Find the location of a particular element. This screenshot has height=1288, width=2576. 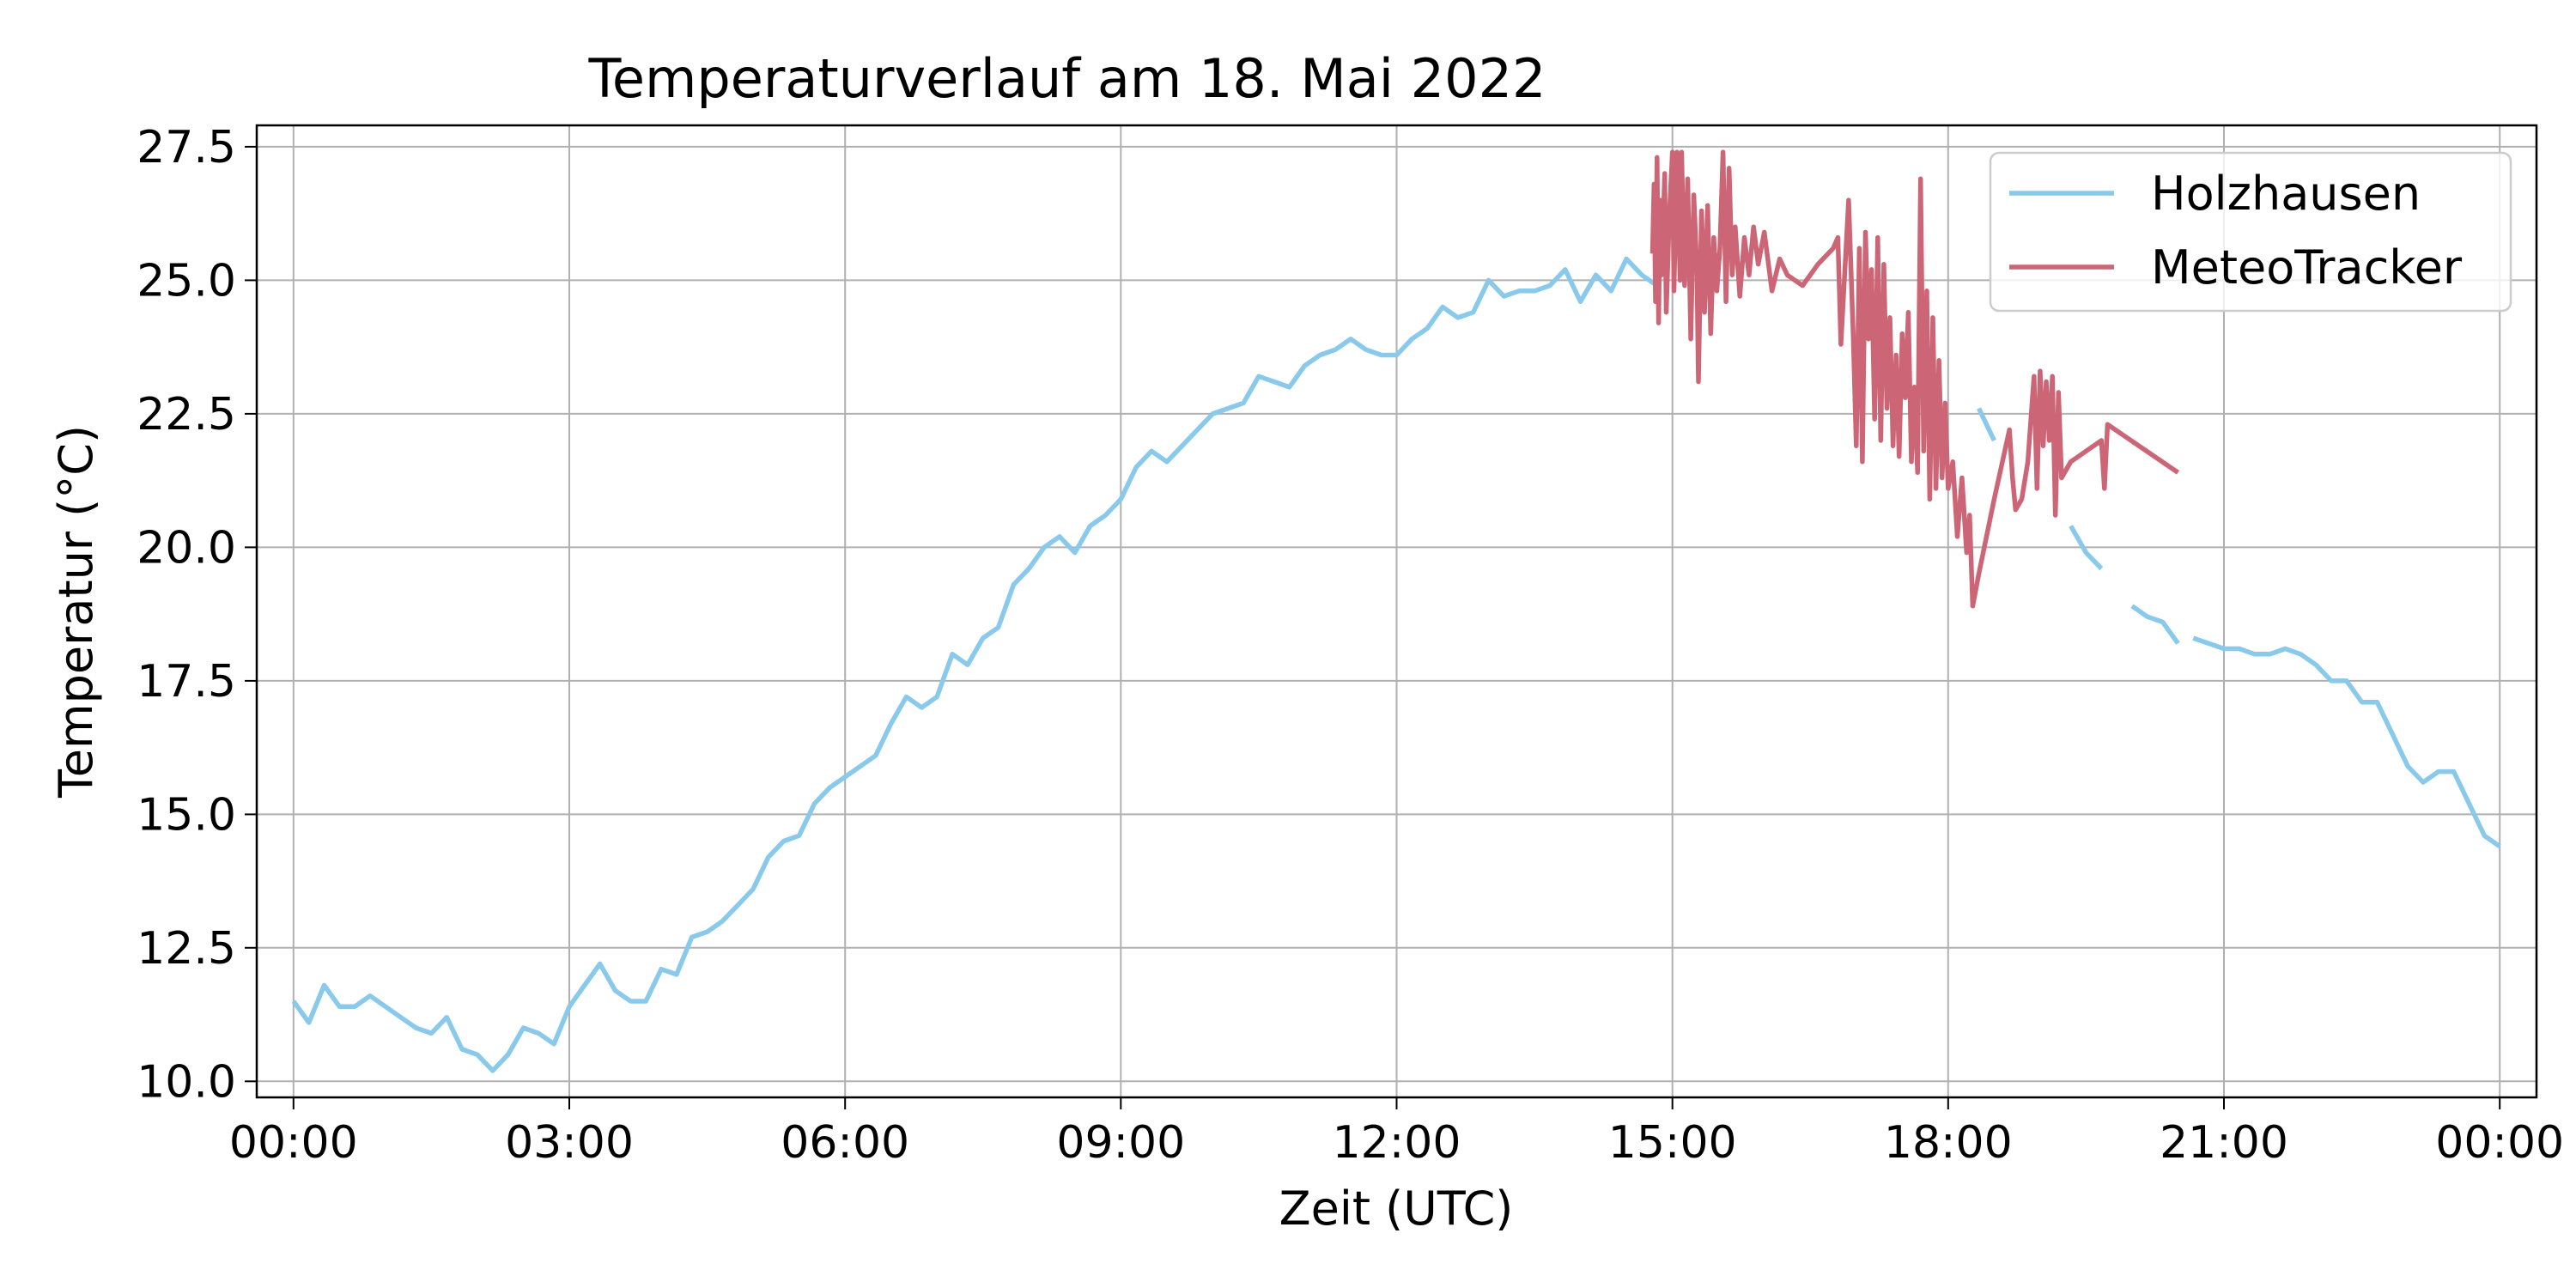

y-tick-label: 27.5 is located at coordinates (186, 148).